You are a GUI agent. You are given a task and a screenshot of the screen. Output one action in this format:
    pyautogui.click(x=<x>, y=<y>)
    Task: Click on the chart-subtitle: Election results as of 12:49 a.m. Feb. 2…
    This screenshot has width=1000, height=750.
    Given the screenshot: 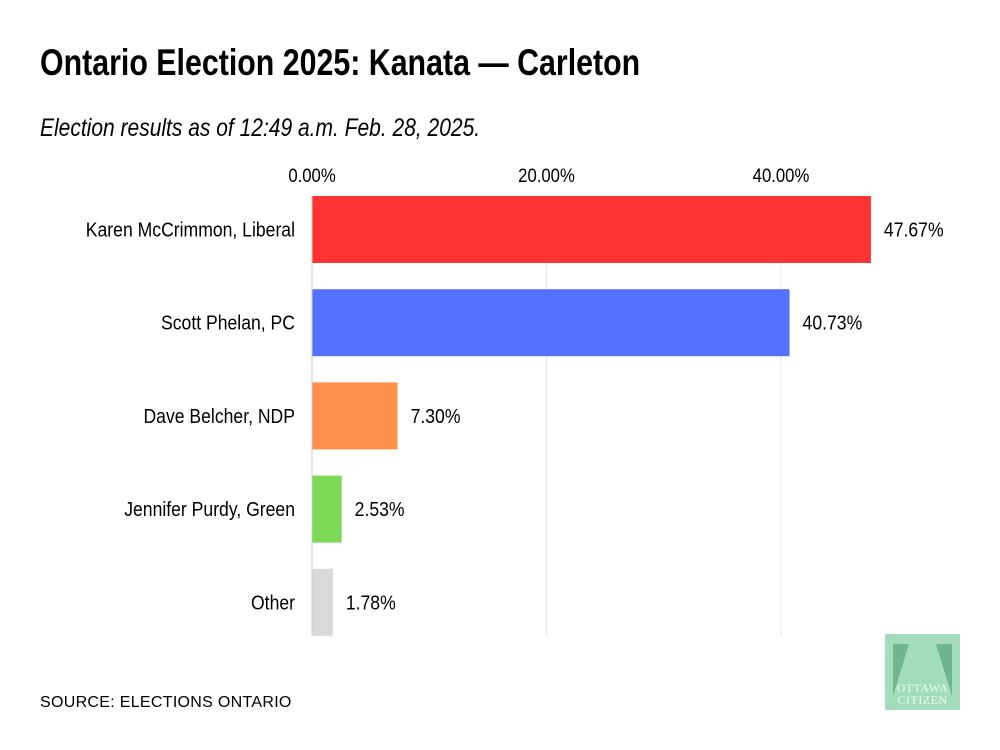 What is the action you would take?
    pyautogui.click(x=260, y=128)
    